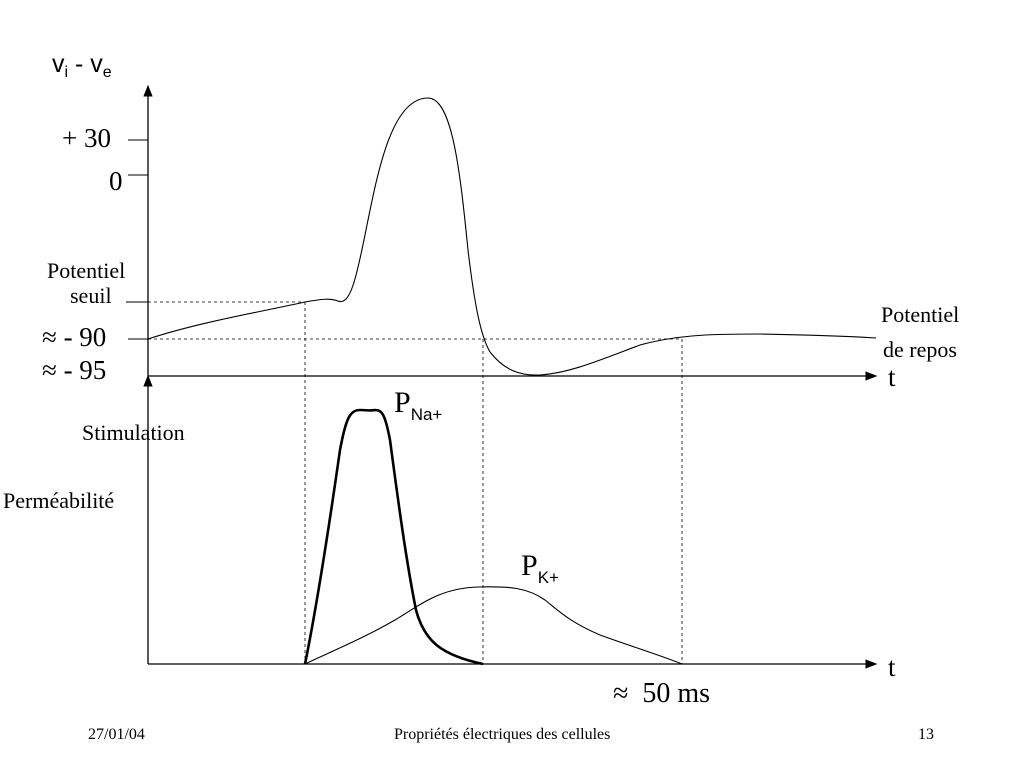 Image resolution: width=1024 pixels, height=773 pixels. Describe the element at coordinates (91, 295) in the screenshot. I see `threshold-label-line2: seuil` at that location.